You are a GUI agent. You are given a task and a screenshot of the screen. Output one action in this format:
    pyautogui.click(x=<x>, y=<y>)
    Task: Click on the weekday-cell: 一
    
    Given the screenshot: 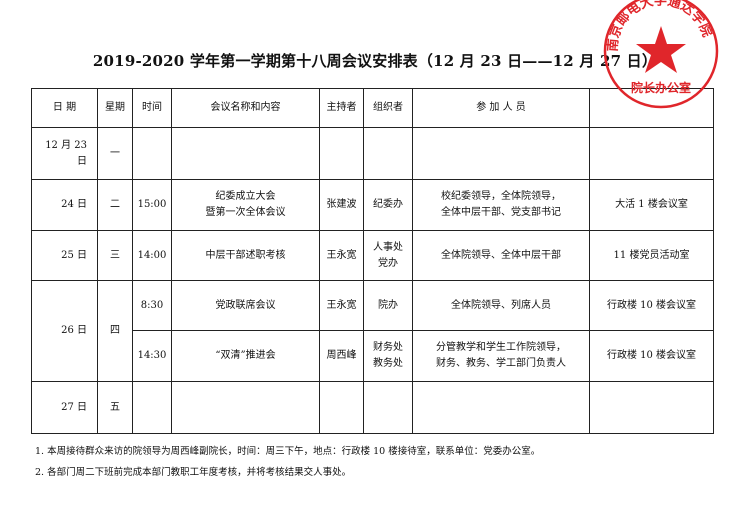 What is the action you would take?
    pyautogui.click(x=115, y=153)
    